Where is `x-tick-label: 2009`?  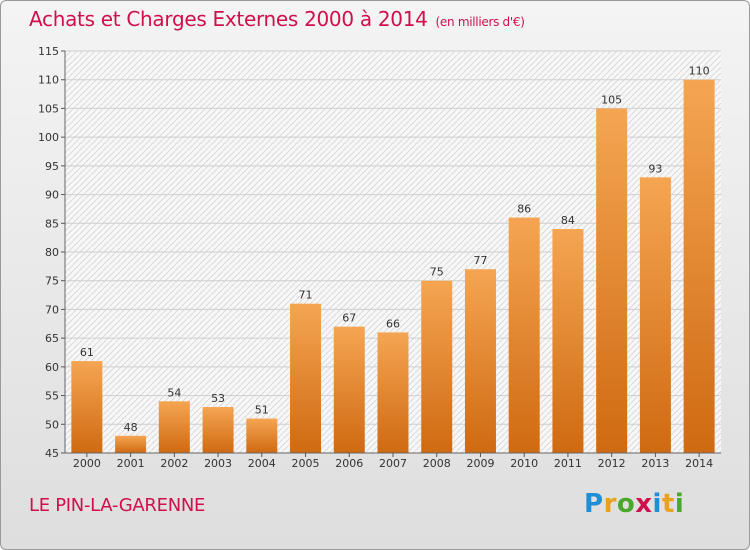 x-tick-label: 2009 is located at coordinates (480, 463).